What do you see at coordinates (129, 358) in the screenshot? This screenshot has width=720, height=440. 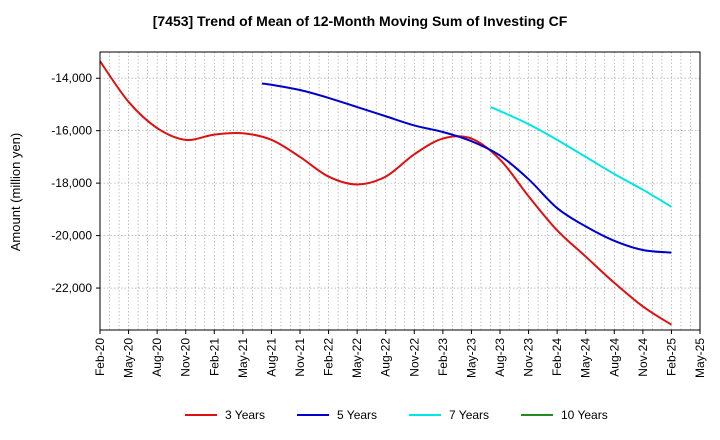 I see `x-tick-label: May-20` at bounding box center [129, 358].